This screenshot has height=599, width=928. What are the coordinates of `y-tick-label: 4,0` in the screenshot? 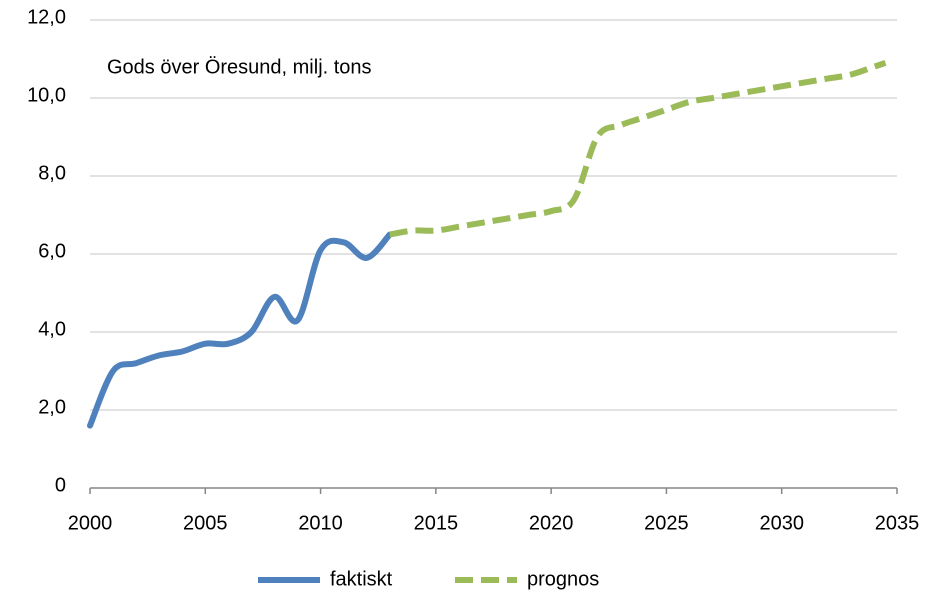 It's located at (52, 329).